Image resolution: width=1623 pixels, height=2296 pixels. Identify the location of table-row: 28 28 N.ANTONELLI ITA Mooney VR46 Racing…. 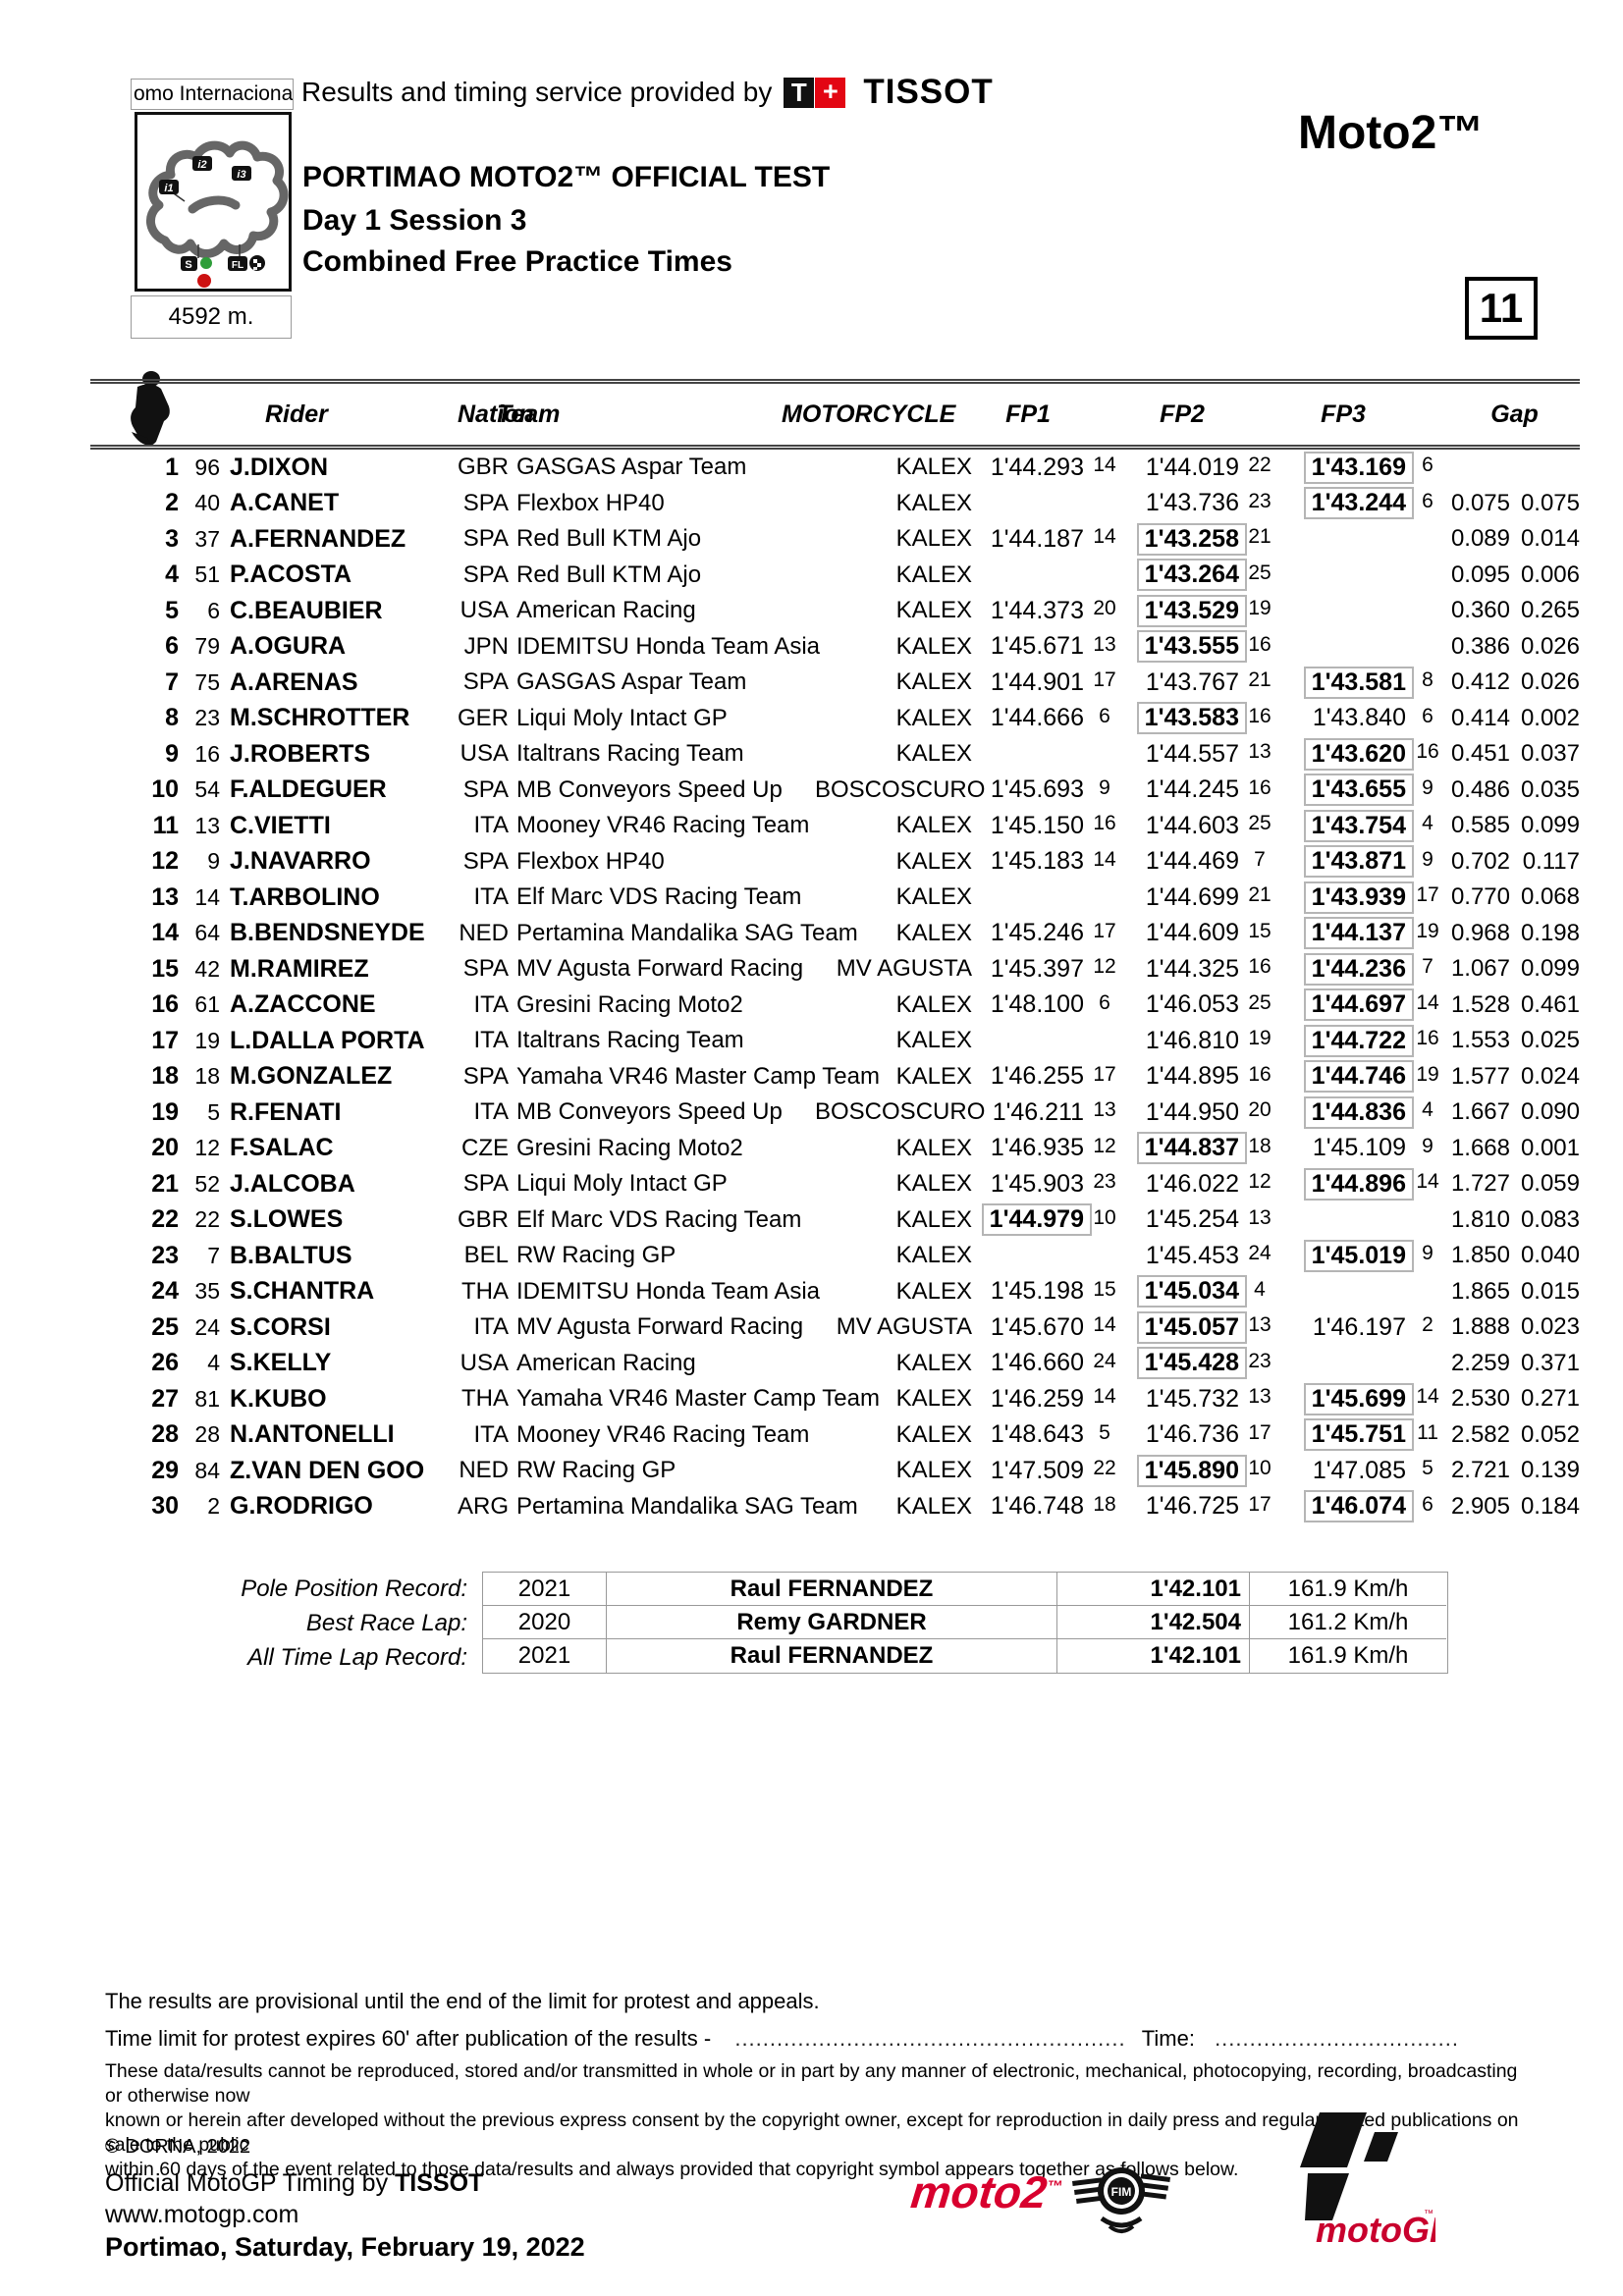
(835, 1435).